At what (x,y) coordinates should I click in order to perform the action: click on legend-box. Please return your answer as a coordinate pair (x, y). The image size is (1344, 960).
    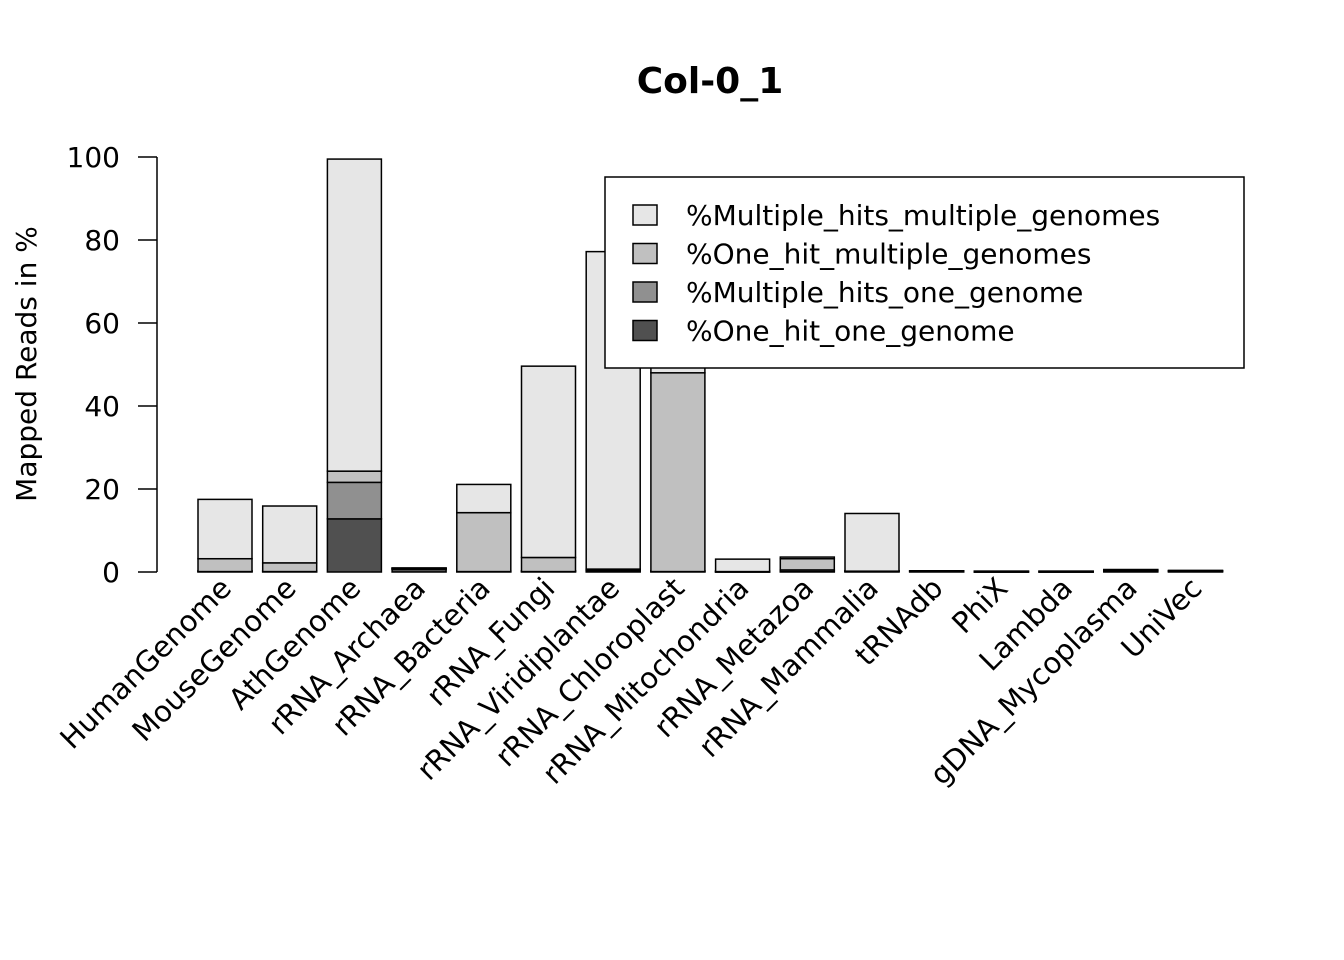
    Looking at the image, I should click on (924, 272).